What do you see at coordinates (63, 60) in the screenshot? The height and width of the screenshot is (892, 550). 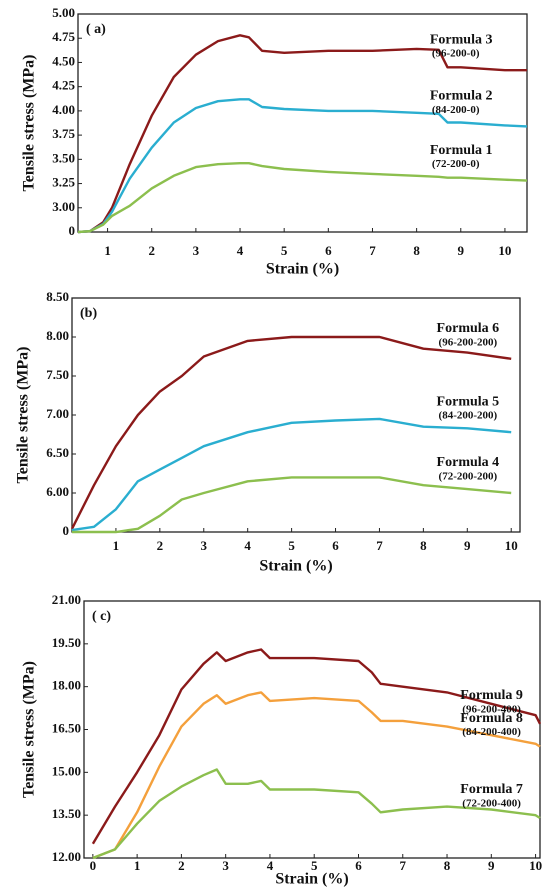 I see `y-tick-label: 4.50` at bounding box center [63, 60].